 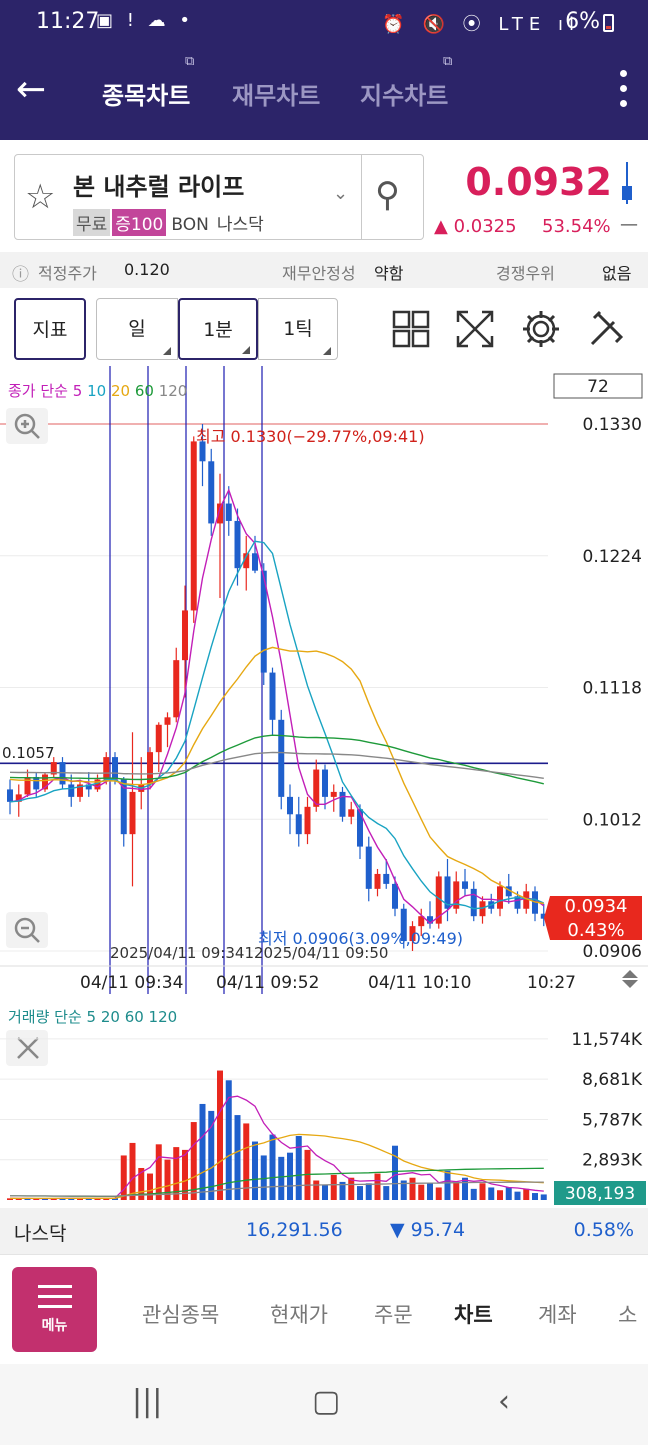 I want to click on tab-index-chart-label: 지수차트, so click(x=404, y=96).